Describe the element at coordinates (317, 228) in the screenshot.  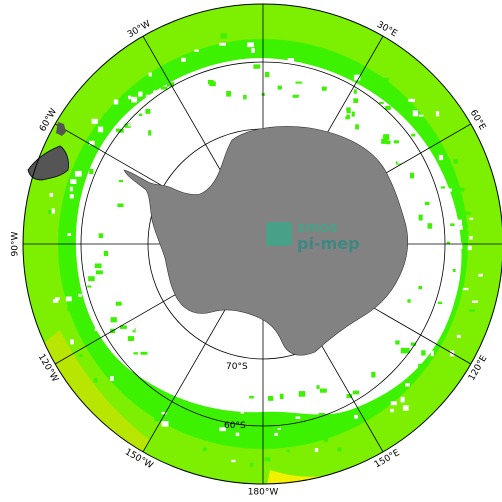
I see `watermark-line1: smos` at that location.